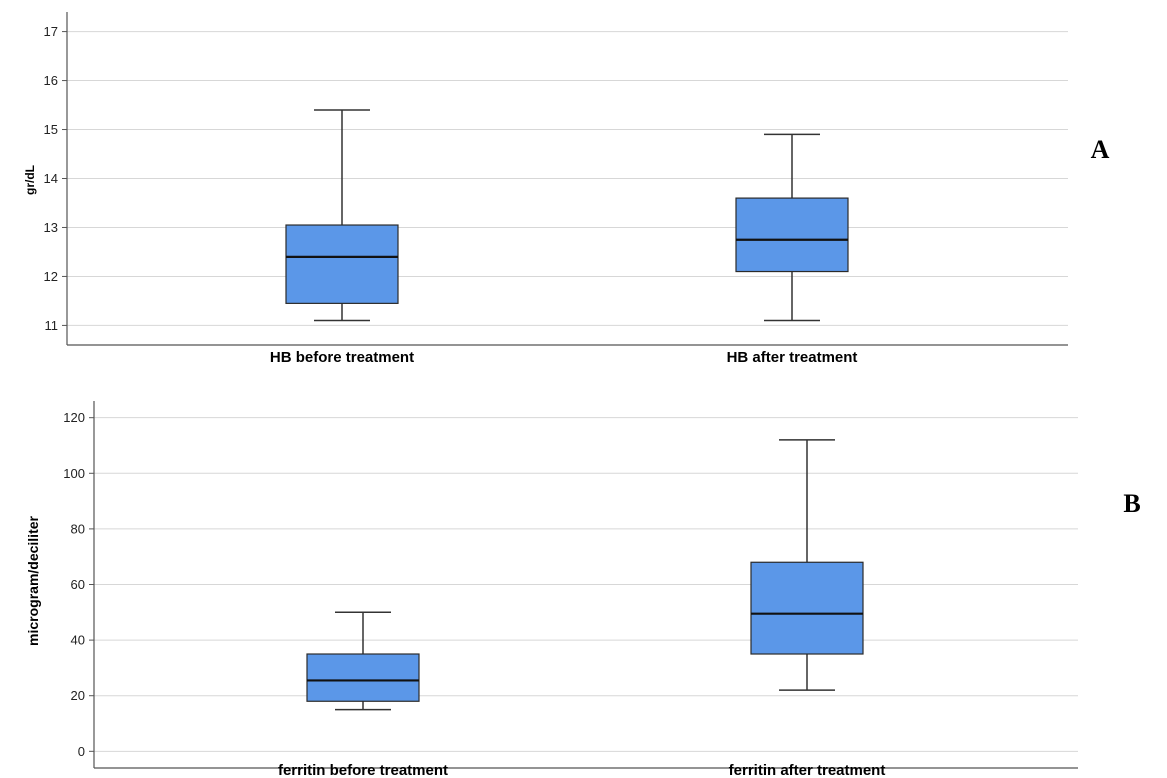 The width and height of the screenshot is (1167, 778). I want to click on b-y-tick-label-6: 120, so click(74, 417).